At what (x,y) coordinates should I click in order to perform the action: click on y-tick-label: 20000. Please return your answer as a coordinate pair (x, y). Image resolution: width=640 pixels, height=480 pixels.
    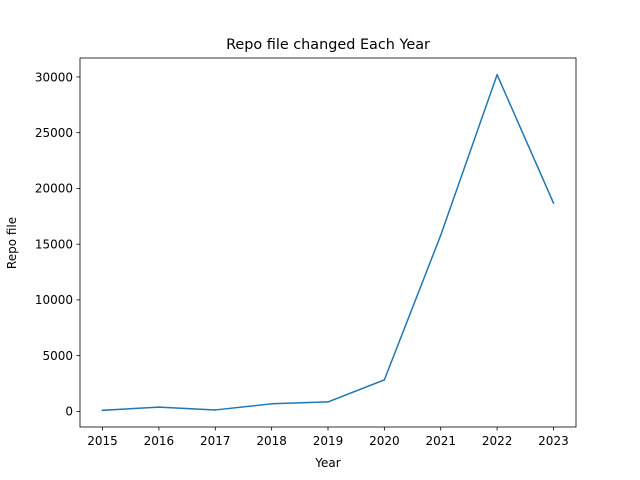
    Looking at the image, I should click on (54, 189).